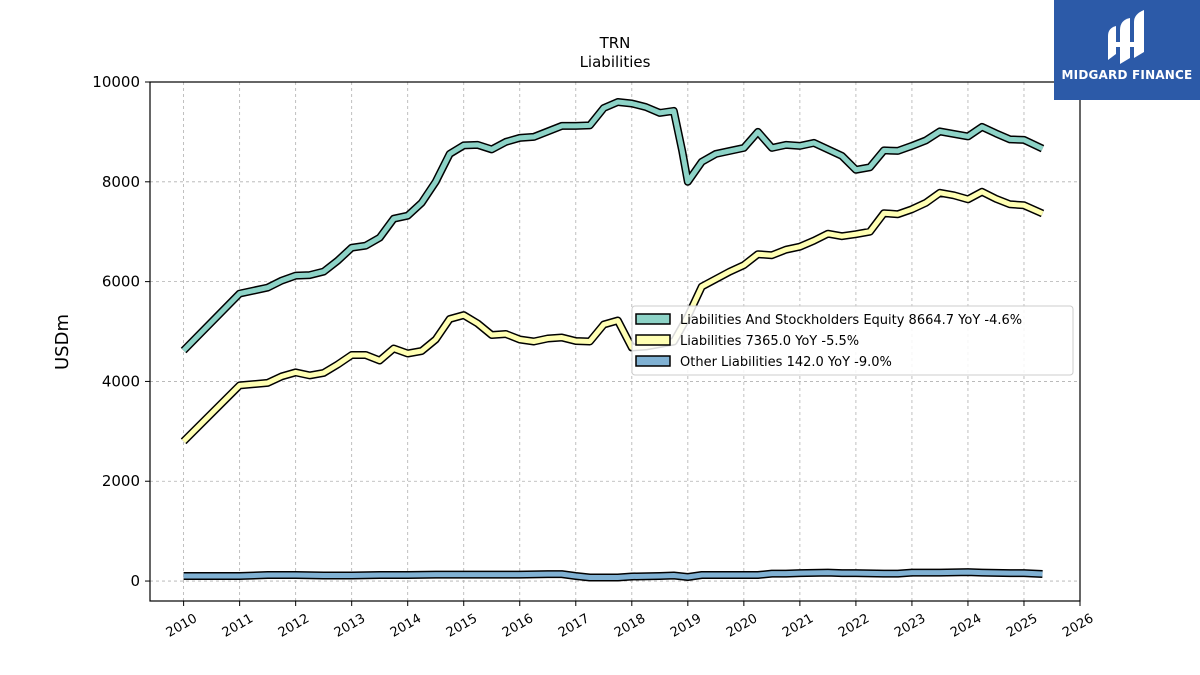  Describe the element at coordinates (615, 43) in the screenshot. I see `chart-title: TRN` at that location.